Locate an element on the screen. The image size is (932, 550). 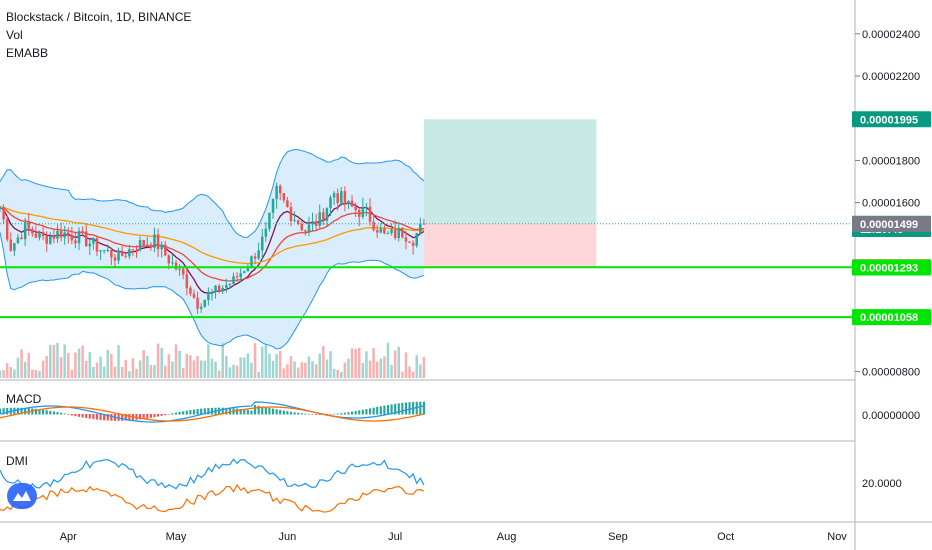
dmi-minus-line is located at coordinates (212, 498).